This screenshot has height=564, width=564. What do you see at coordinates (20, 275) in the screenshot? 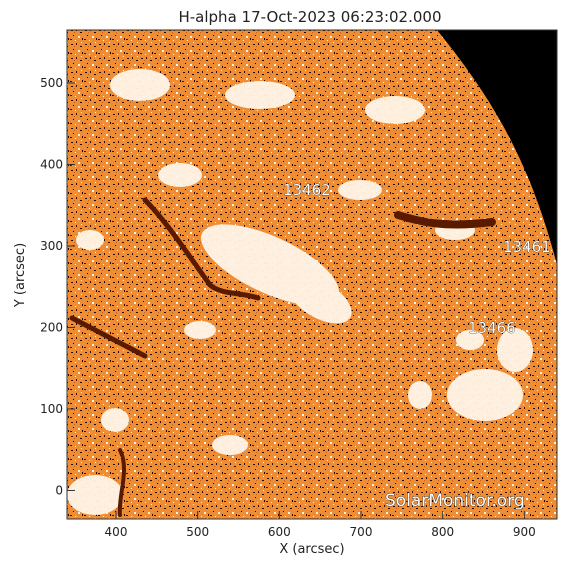
I see `y-axis-label: Y (arcsec)` at bounding box center [20, 275].